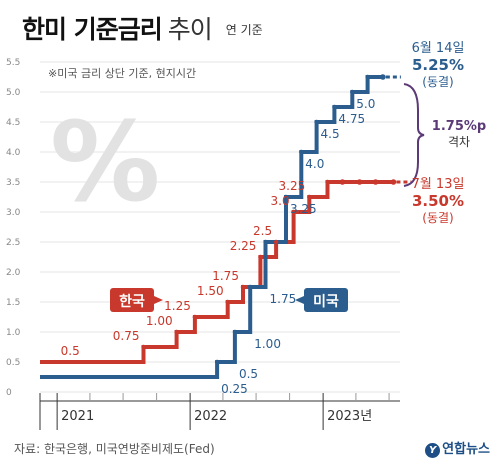 Image resolution: width=500 pixels, height=470 pixels. Describe the element at coordinates (299, 300) in the screenshot. I see `legend-us-pointer` at that location.